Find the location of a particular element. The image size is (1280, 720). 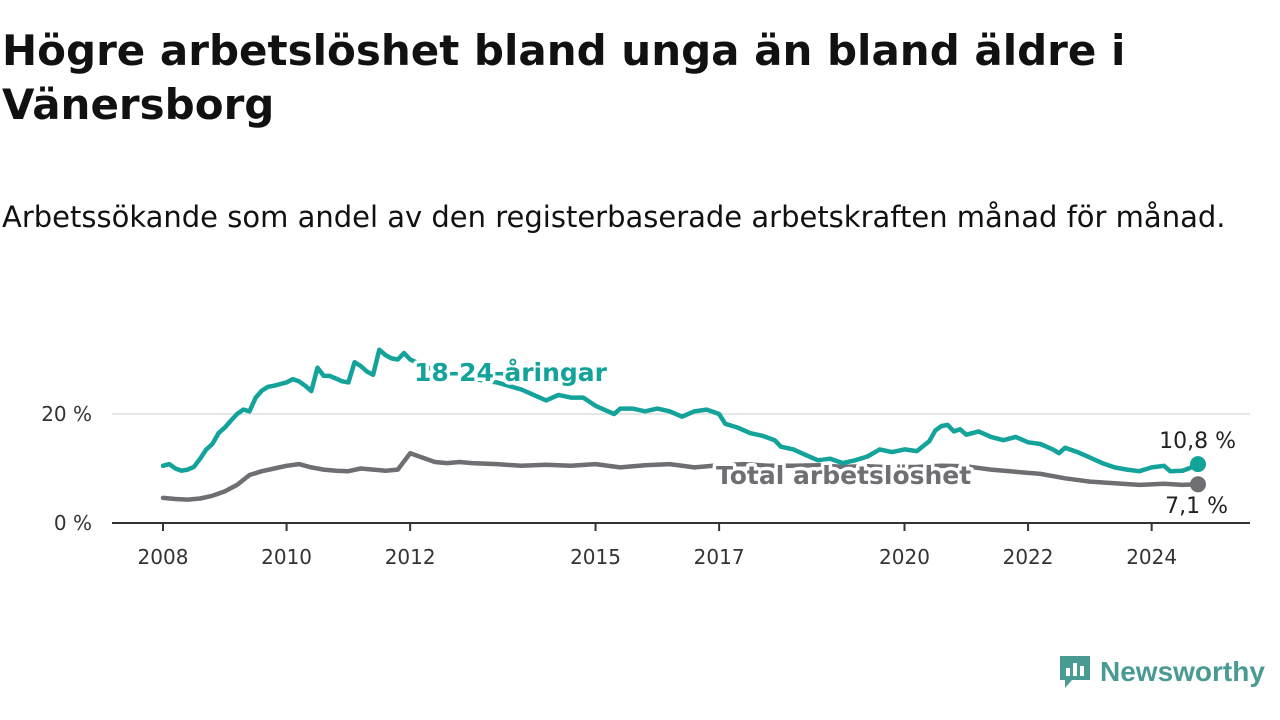

x-tick-label: 2020 is located at coordinates (904, 557).